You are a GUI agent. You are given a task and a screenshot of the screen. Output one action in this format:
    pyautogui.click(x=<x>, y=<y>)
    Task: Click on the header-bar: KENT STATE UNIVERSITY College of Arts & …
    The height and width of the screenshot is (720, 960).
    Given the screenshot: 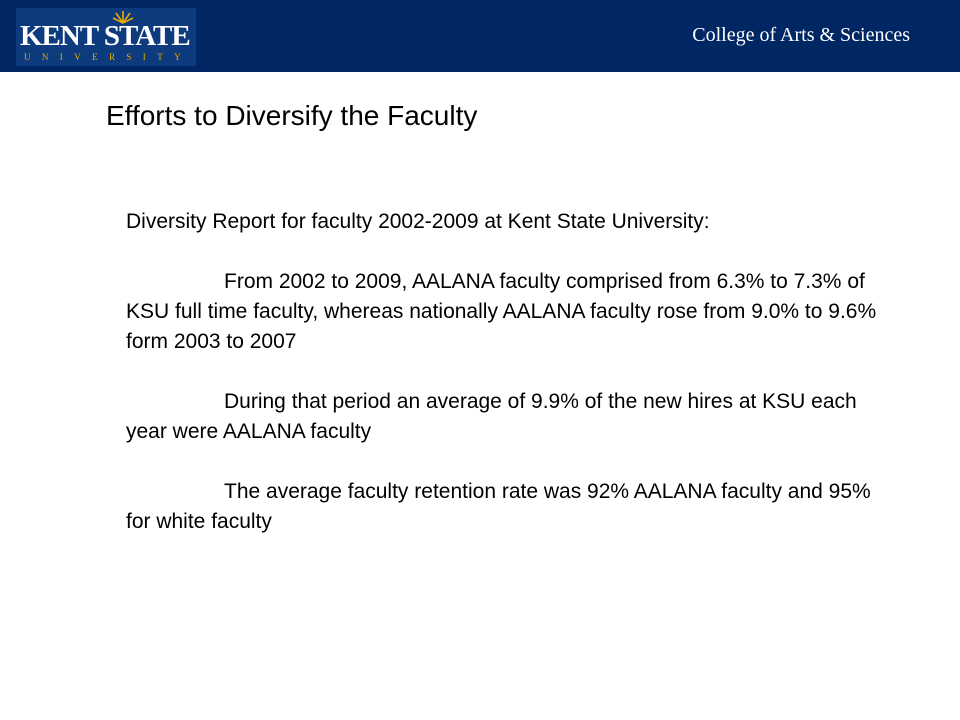 What is the action you would take?
    pyautogui.click(x=480, y=36)
    